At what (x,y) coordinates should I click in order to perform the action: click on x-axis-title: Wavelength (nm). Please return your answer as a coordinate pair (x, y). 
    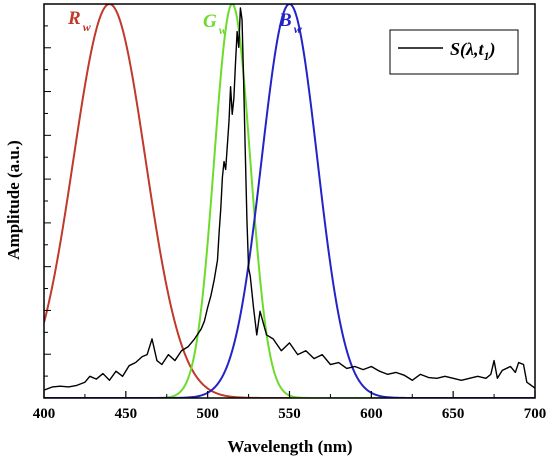
    Looking at the image, I should click on (289, 446).